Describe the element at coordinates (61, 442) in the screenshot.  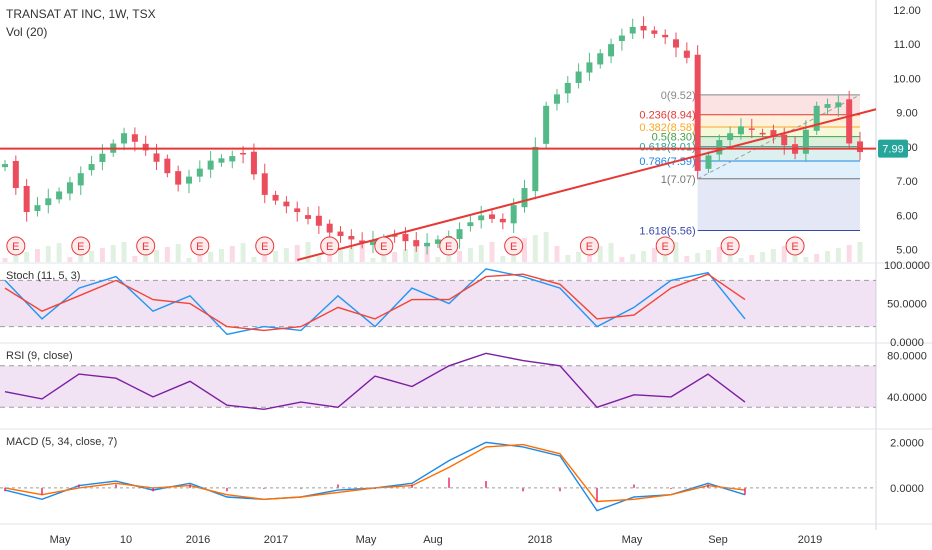
I see `indicator-title: MACD (5, 34, close, 7)` at that location.